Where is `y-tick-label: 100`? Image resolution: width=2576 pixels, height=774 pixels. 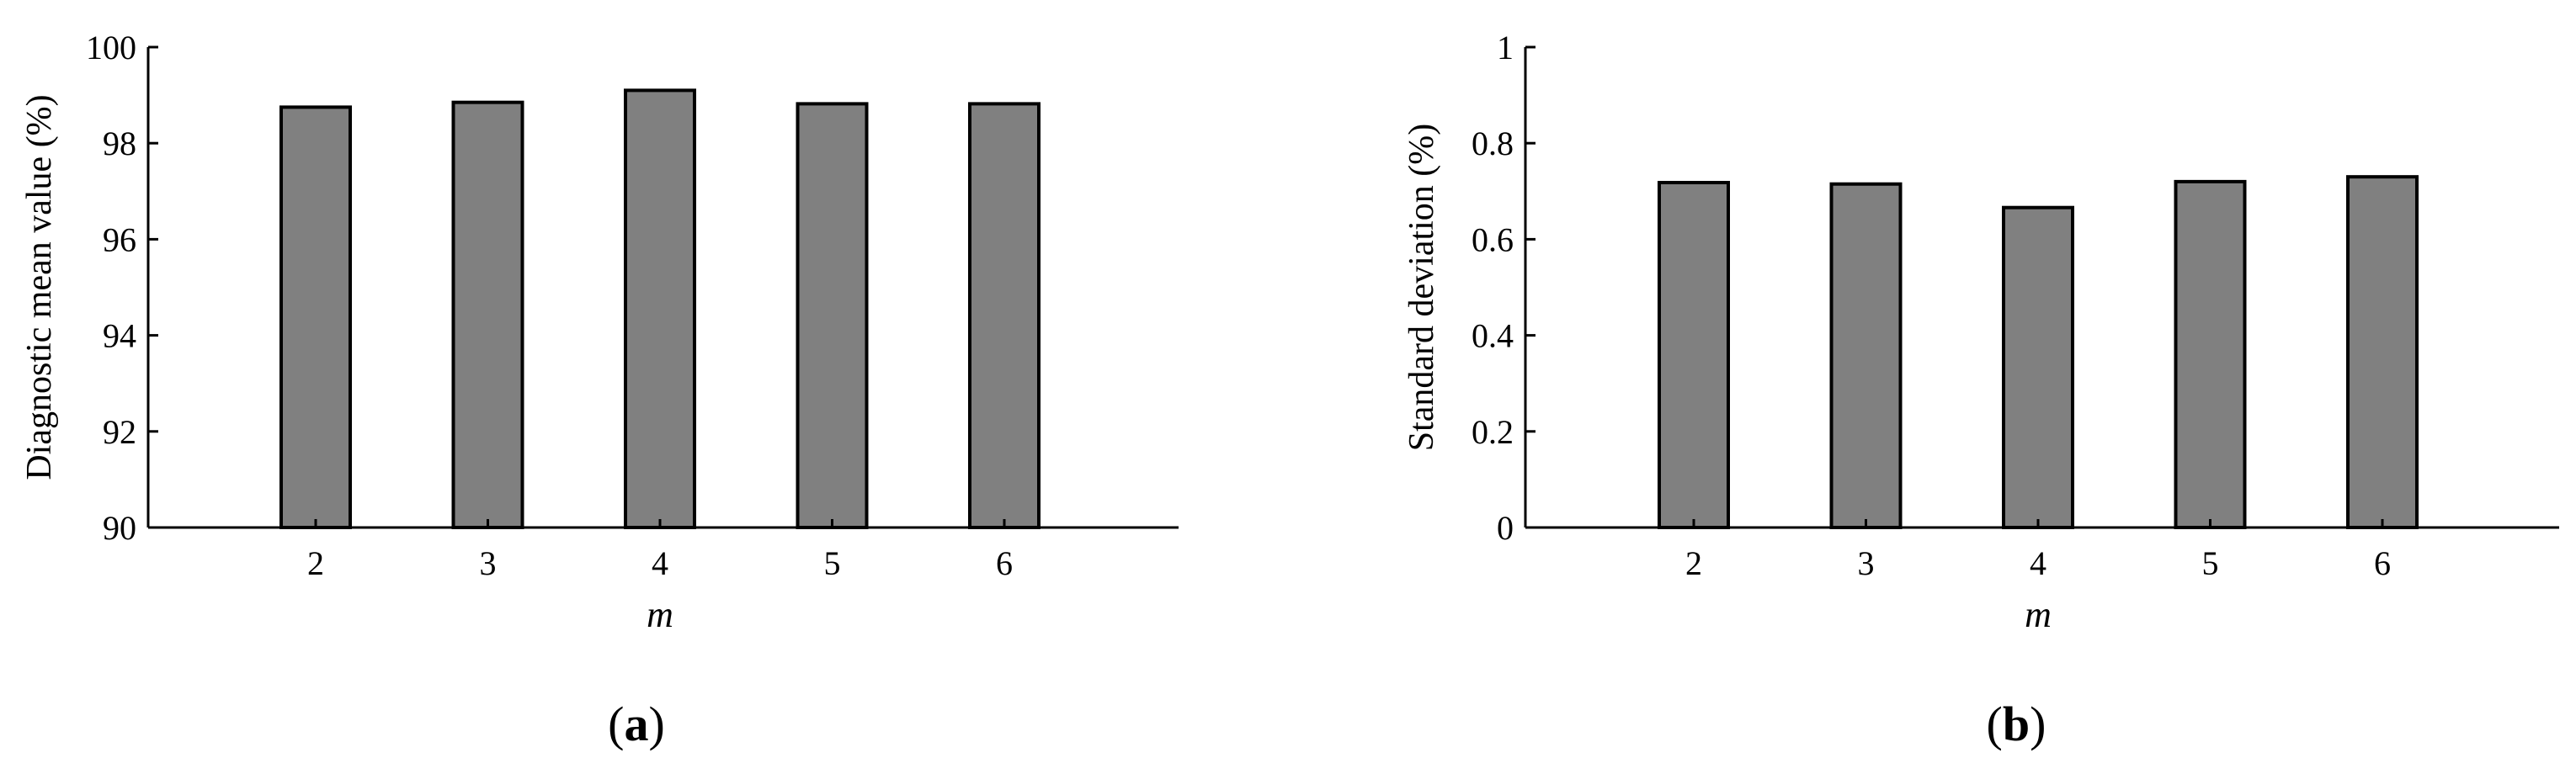 y-tick-label: 100 is located at coordinates (111, 47).